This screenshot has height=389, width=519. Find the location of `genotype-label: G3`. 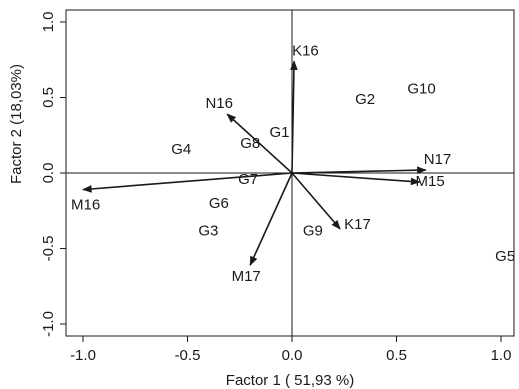

genotype-label: G3 is located at coordinates (208, 230).